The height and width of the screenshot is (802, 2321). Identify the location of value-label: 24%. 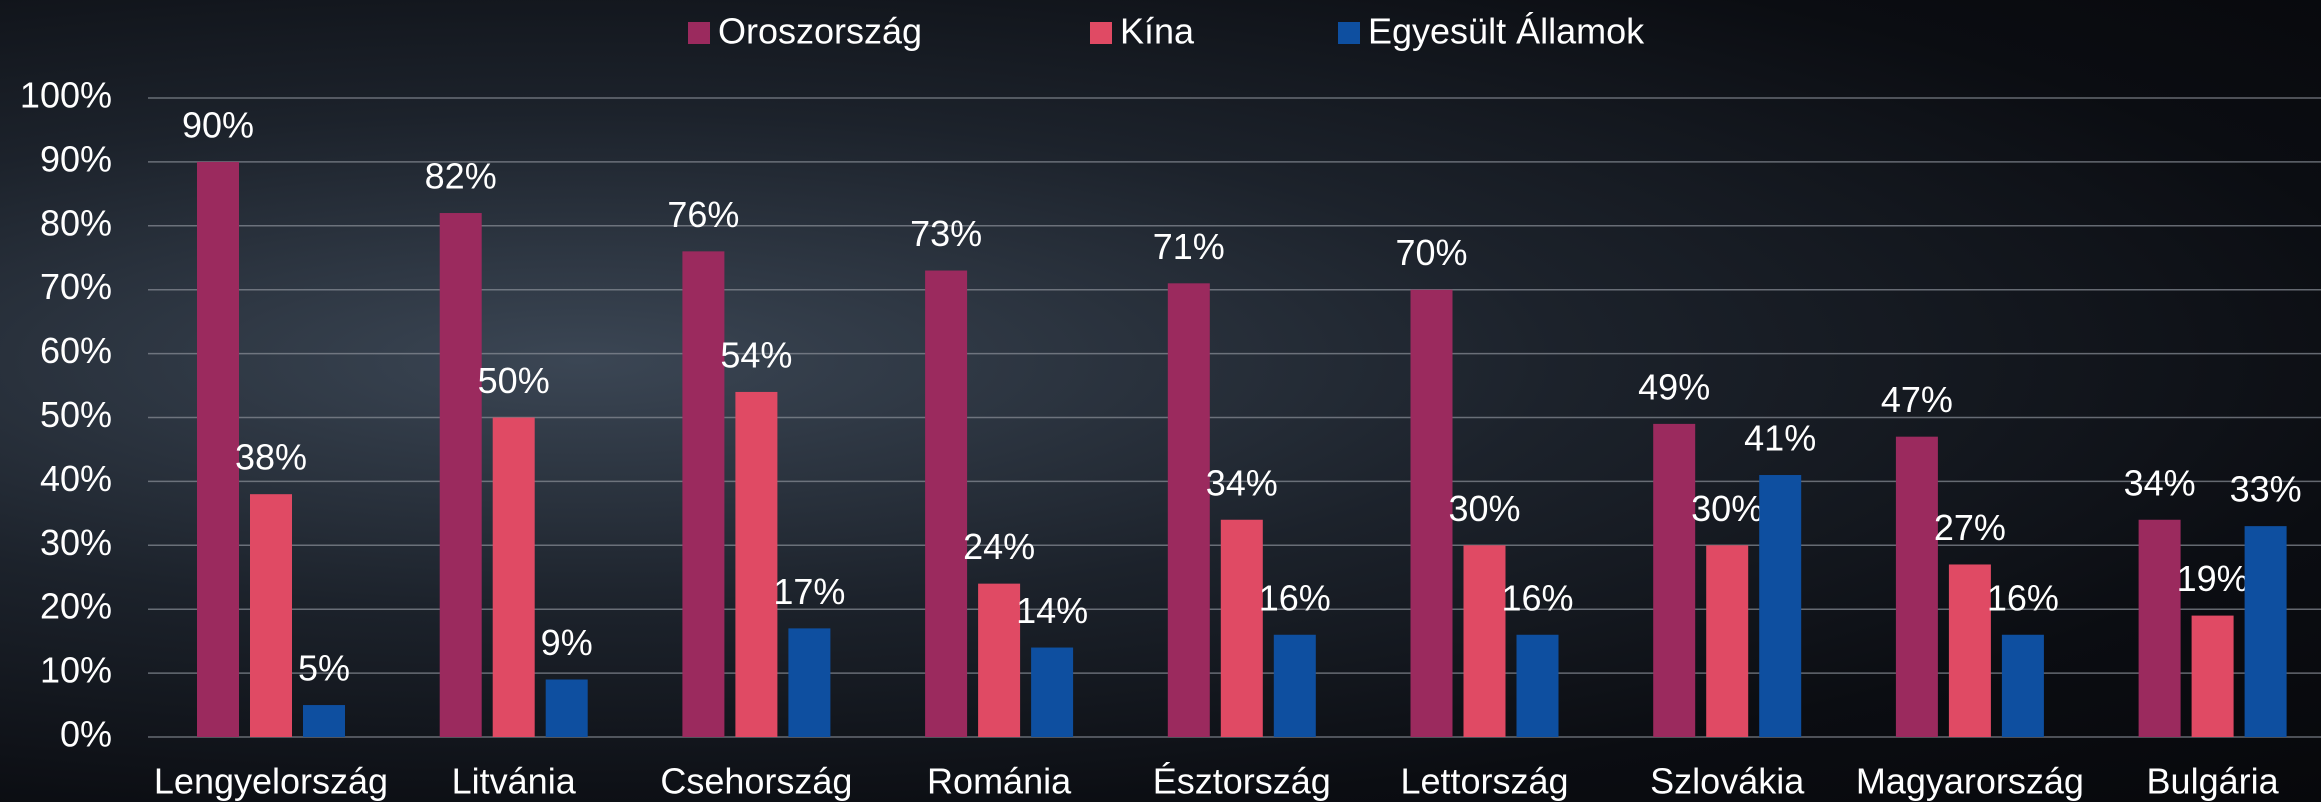
(999, 546).